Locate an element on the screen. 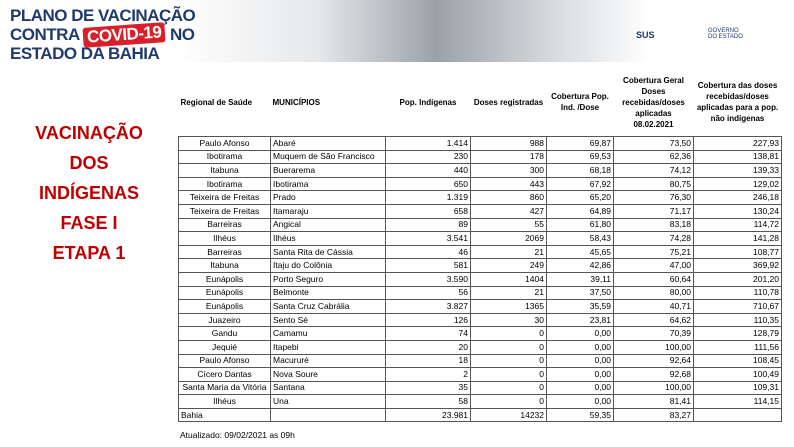 The width and height of the screenshot is (794, 447). table-cell: Paulo Afonso is located at coordinates (224, 361).